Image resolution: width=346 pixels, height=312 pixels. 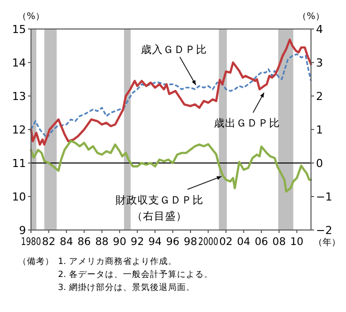 I want to click on y2-tick-label: 2, so click(x=319, y=96).